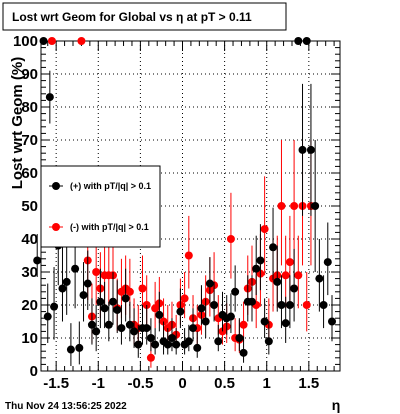  What do you see at coordinates (29, 338) in the screenshot?
I see `y-tick-label: 10` at bounding box center [29, 338].